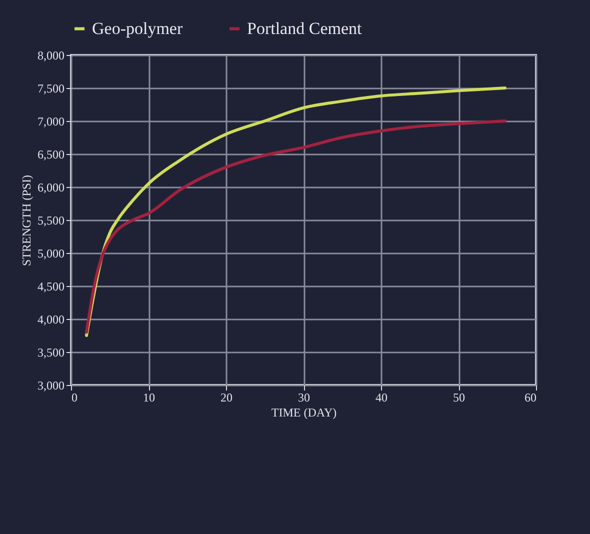 The image size is (590, 534). What do you see at coordinates (27, 220) in the screenshot?
I see `y-axis-title: STRENGTH (PSI)` at bounding box center [27, 220].